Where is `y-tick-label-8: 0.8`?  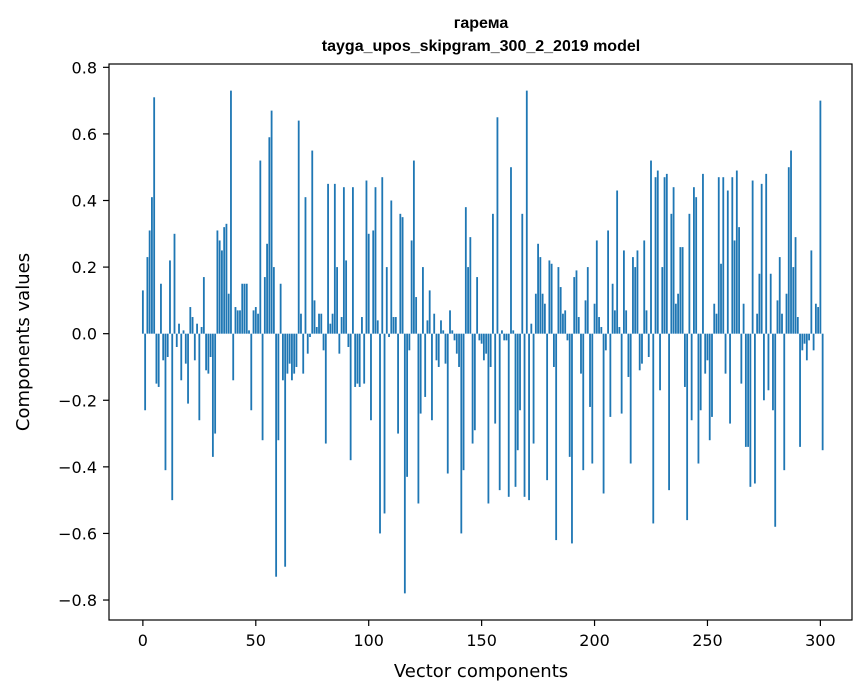 y-tick-label-8: 0.8 is located at coordinates (84, 67).